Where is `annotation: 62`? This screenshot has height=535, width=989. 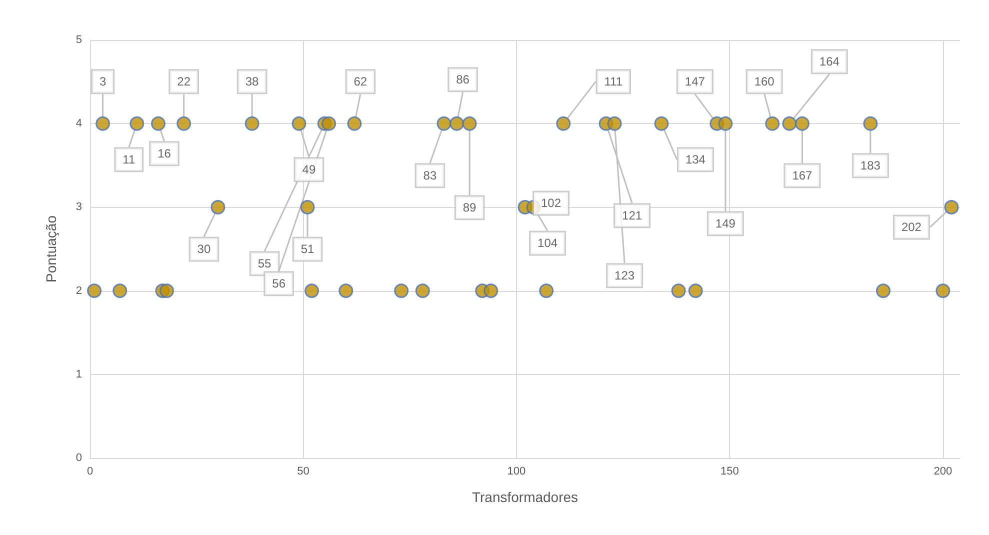 annotation: 62 is located at coordinates (361, 81).